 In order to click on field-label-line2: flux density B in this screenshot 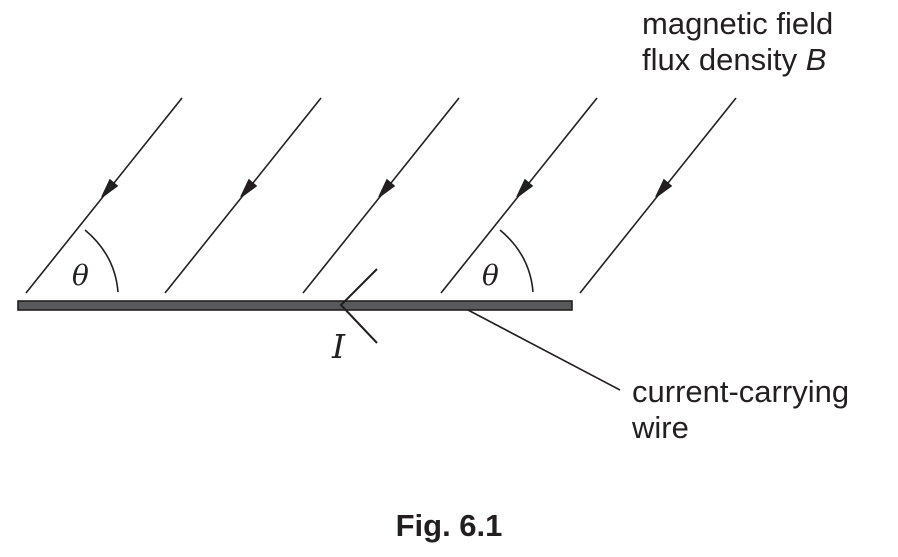, I will do `click(737, 60)`.